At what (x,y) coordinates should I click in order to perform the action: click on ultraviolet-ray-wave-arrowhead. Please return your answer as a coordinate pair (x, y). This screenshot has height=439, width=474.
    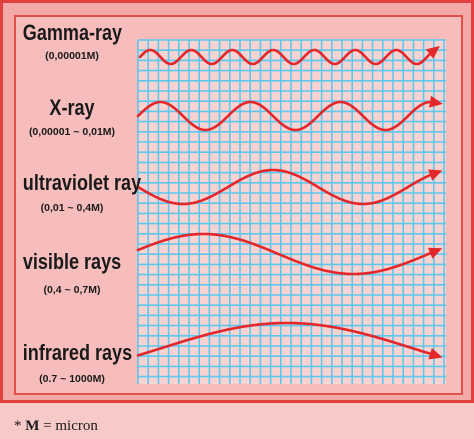
    Looking at the image, I should click on (435, 175).